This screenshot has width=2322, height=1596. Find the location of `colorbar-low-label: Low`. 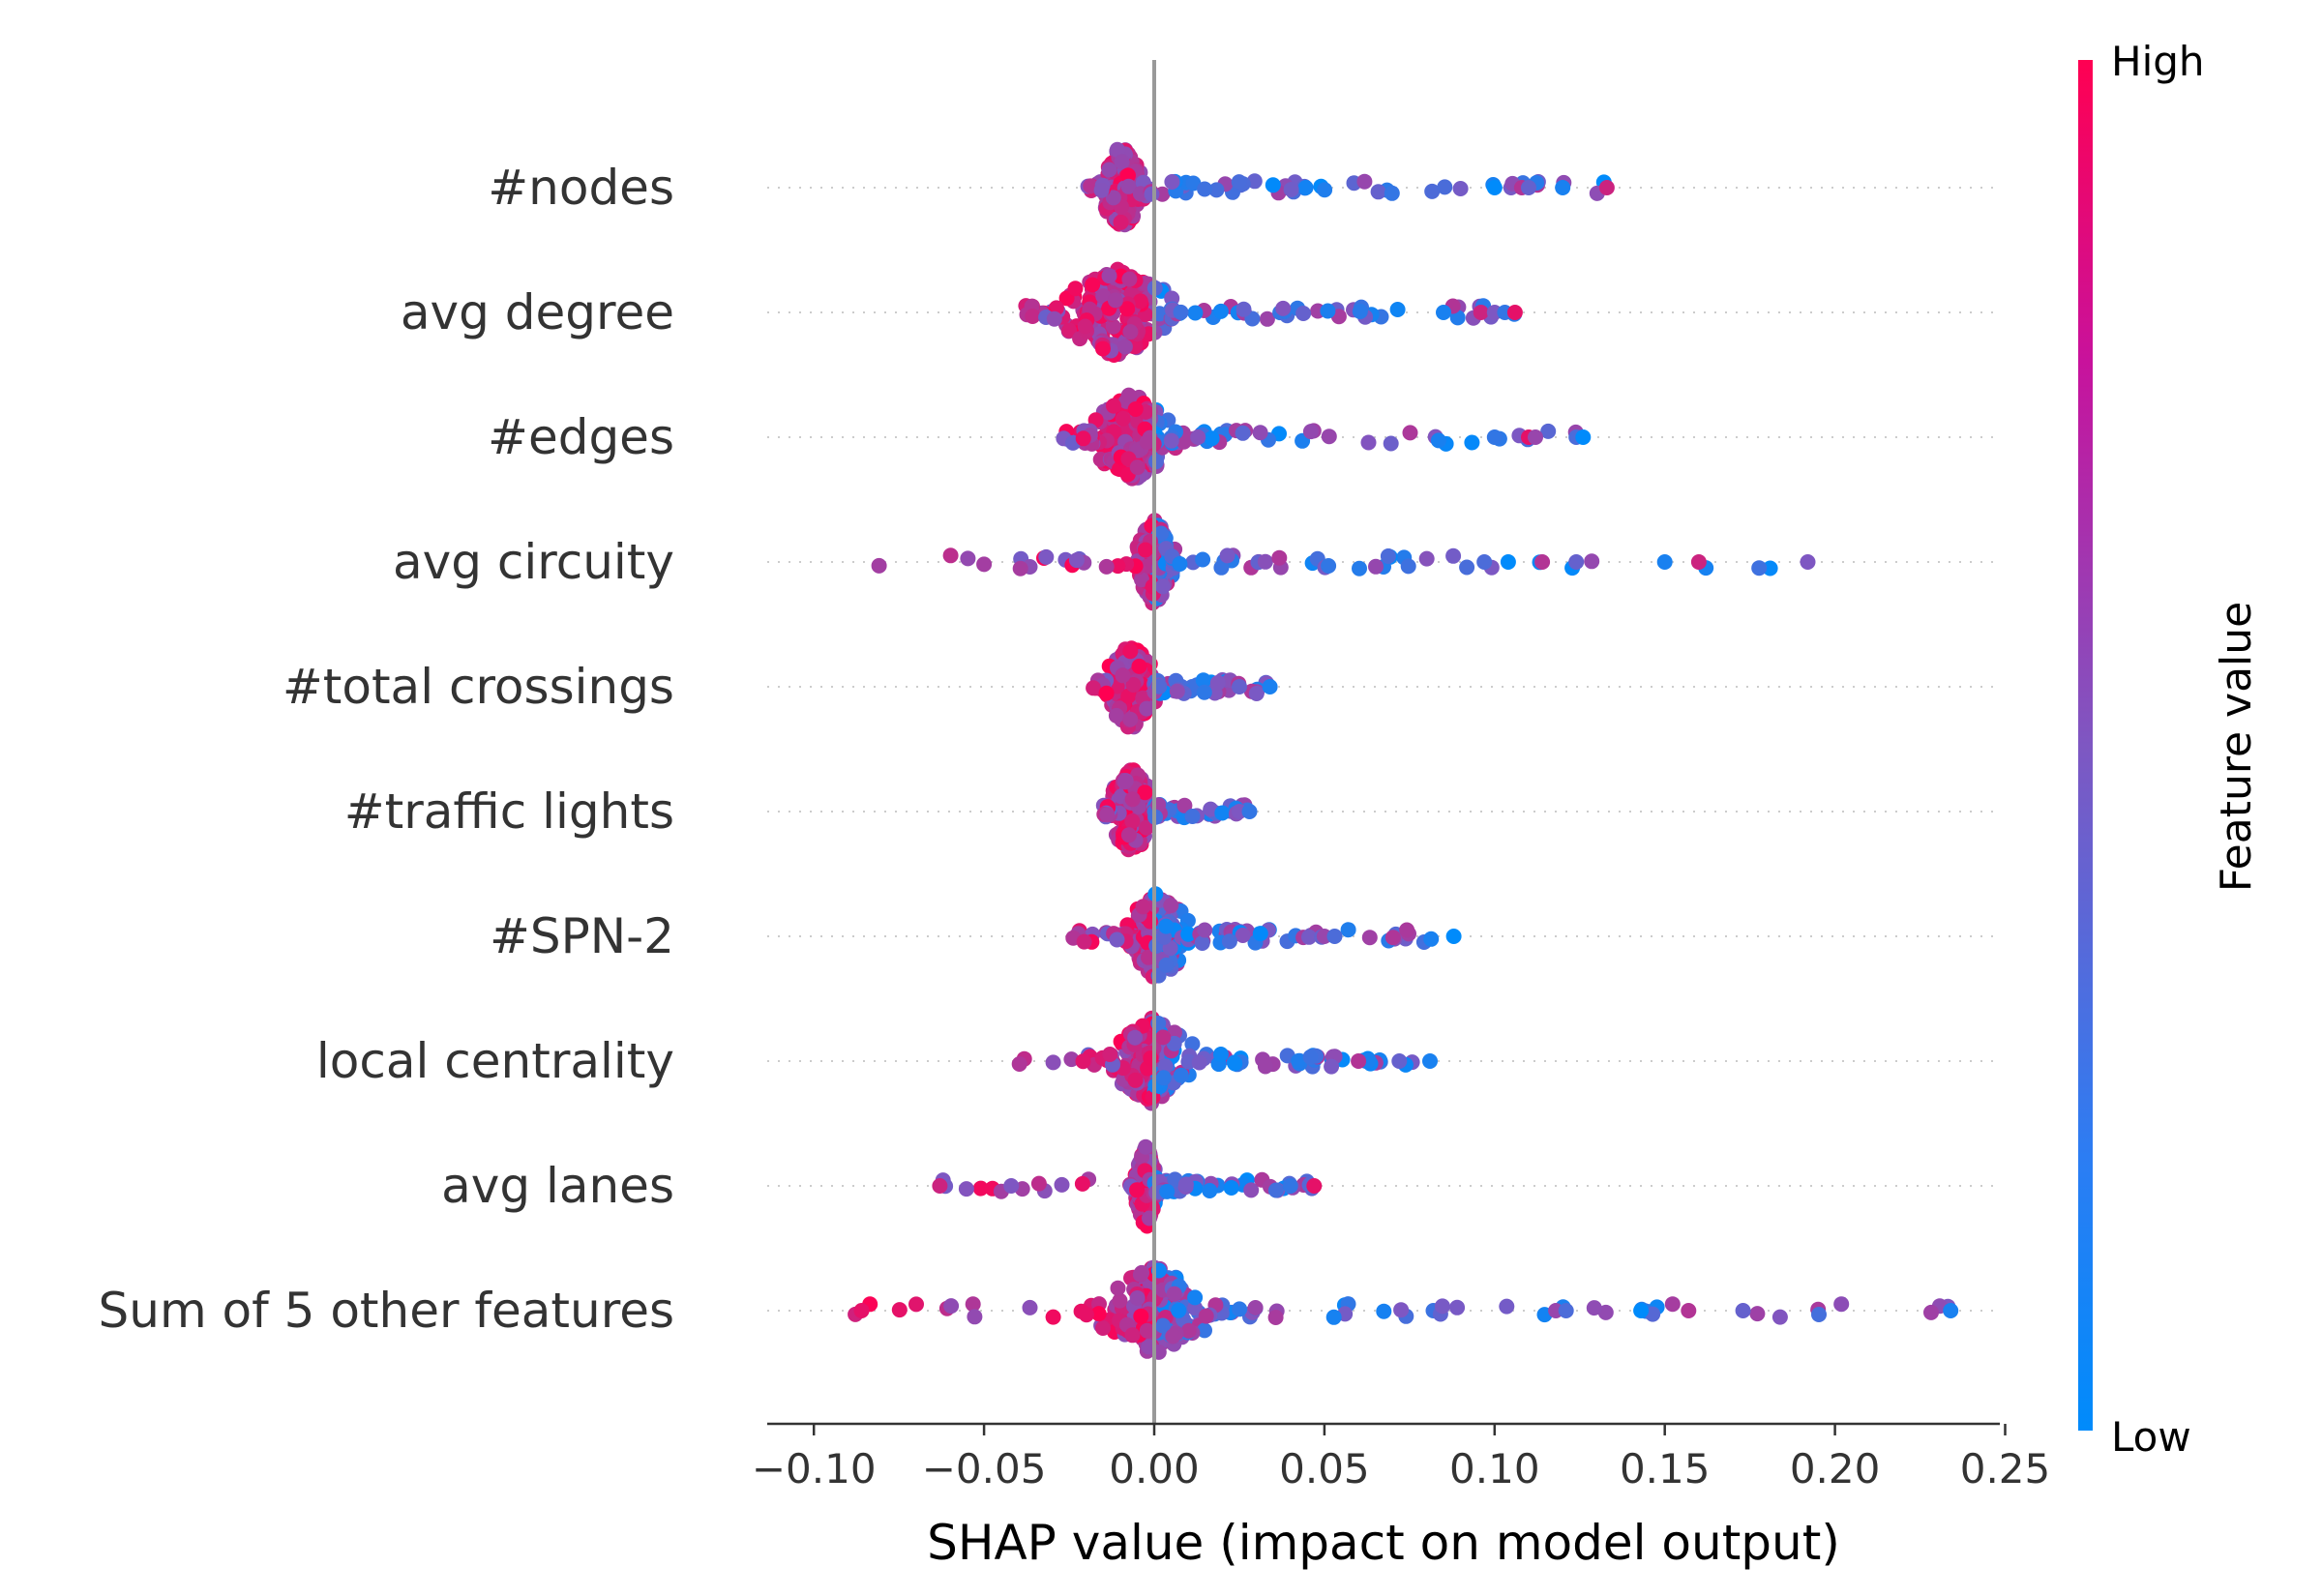

colorbar-low-label: Low is located at coordinates (2151, 1437).